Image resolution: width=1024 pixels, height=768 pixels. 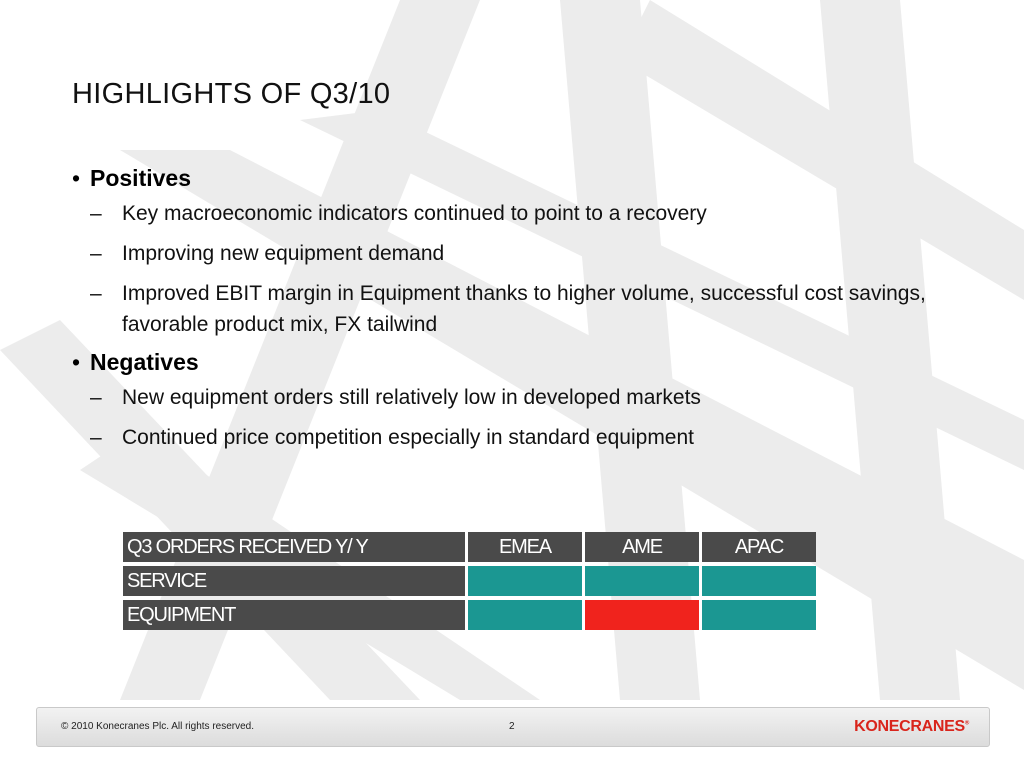 I want to click on negatives-heading: • Negatives, so click(x=522, y=362).